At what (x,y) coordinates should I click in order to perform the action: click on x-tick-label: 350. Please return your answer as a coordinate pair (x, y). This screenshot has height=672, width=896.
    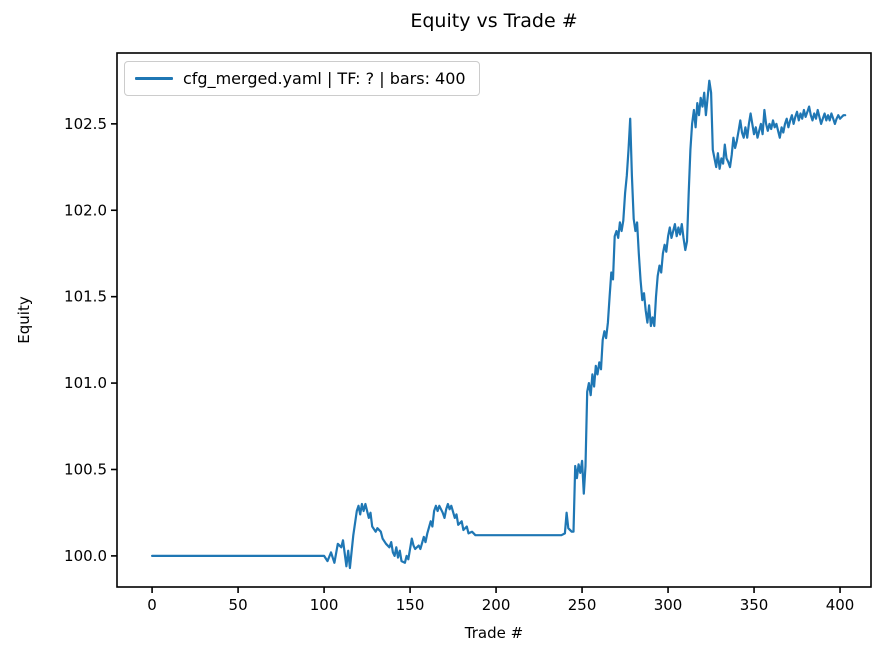
    Looking at the image, I should click on (754, 605).